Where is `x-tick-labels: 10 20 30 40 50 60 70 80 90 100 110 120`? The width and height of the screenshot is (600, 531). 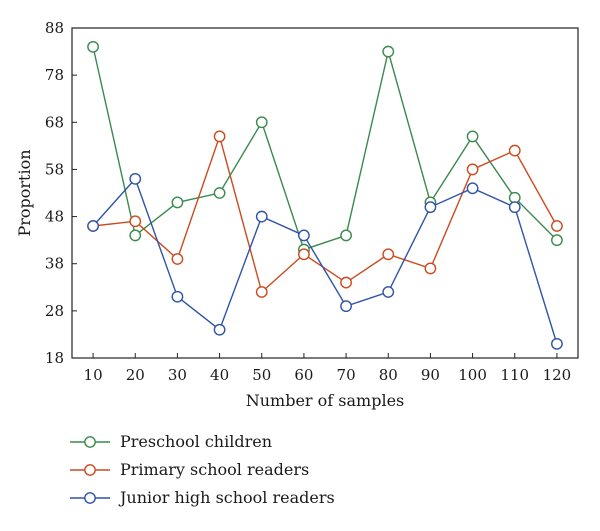
x-tick-labels: 10 20 30 40 50 60 70 80 90 100 110 120 is located at coordinates (328, 368).